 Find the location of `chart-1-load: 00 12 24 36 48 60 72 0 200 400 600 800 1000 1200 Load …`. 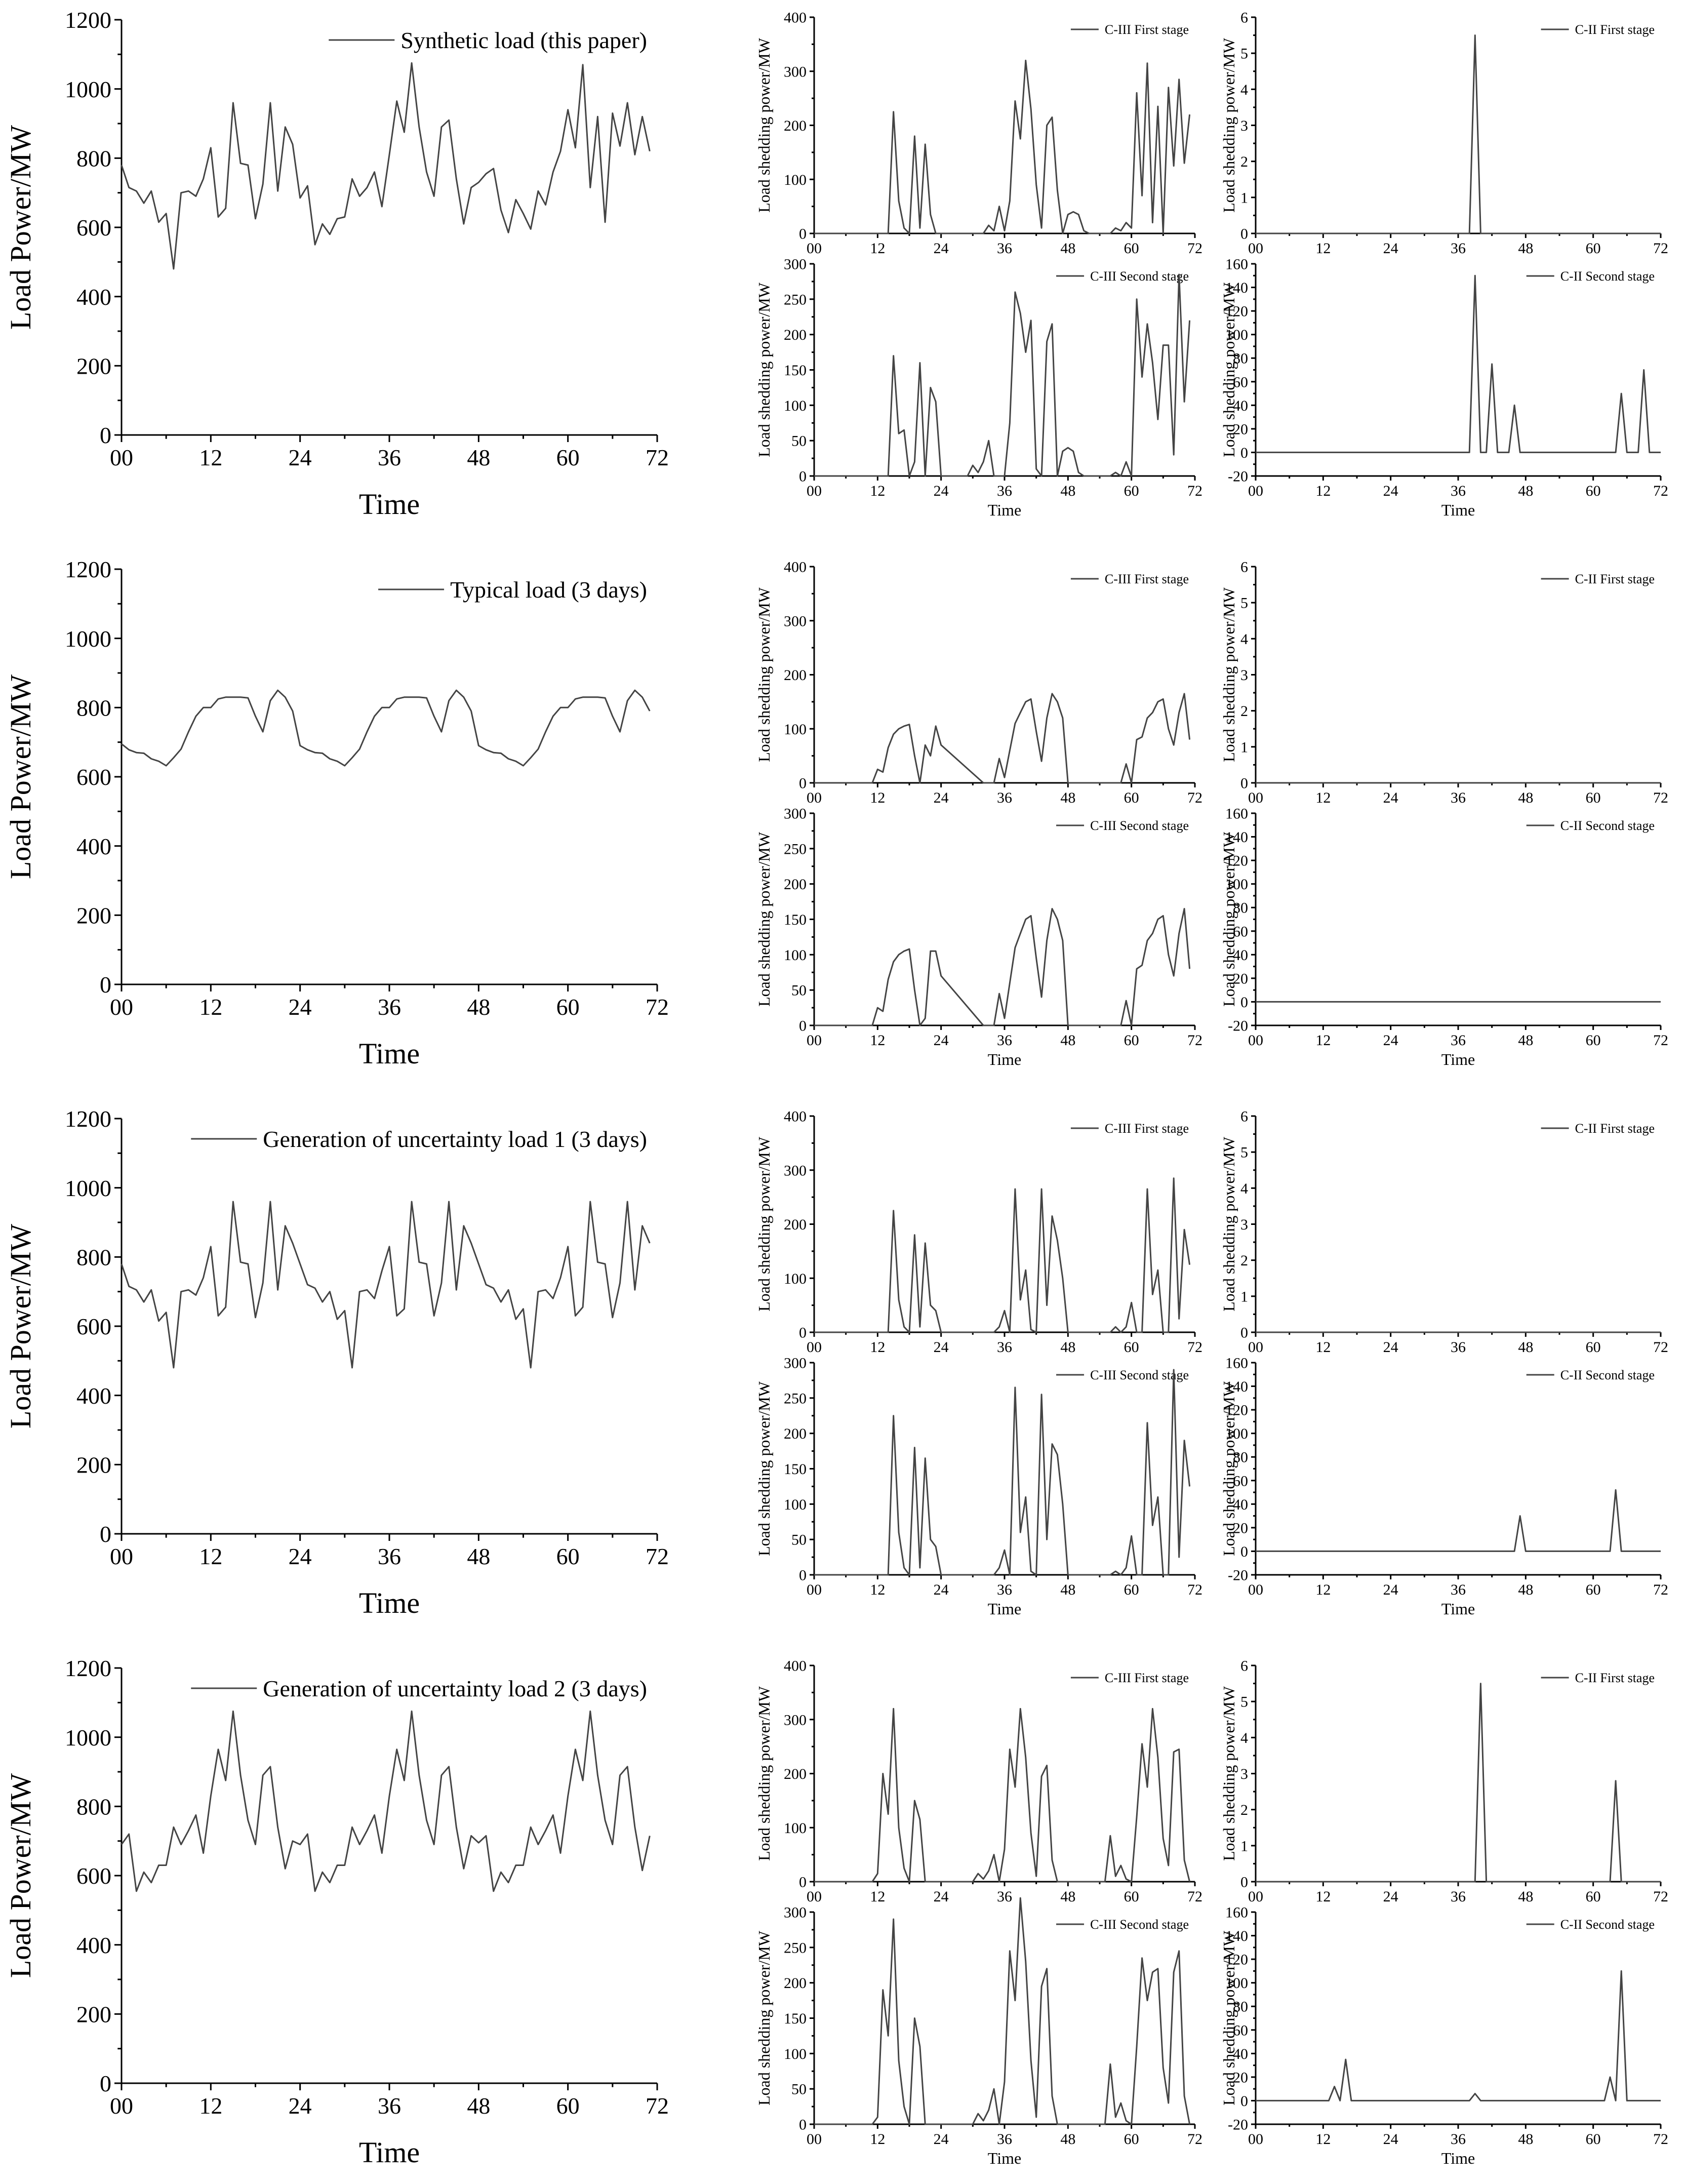

chart-1-load: 00 12 24 36 48 60 72 0 200 400 600 800 1000 1200 Load … is located at coordinates (336, 264).